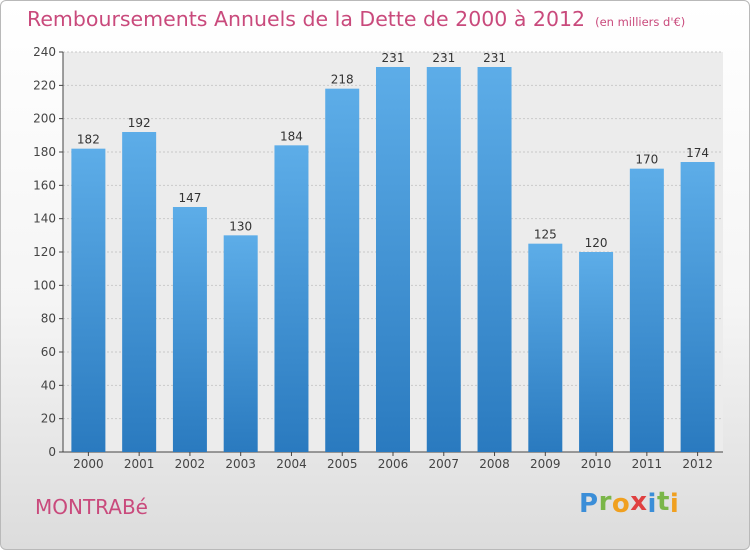 Image resolution: width=750 pixels, height=550 pixels. I want to click on x-tick-label: 2007, so click(443, 464).